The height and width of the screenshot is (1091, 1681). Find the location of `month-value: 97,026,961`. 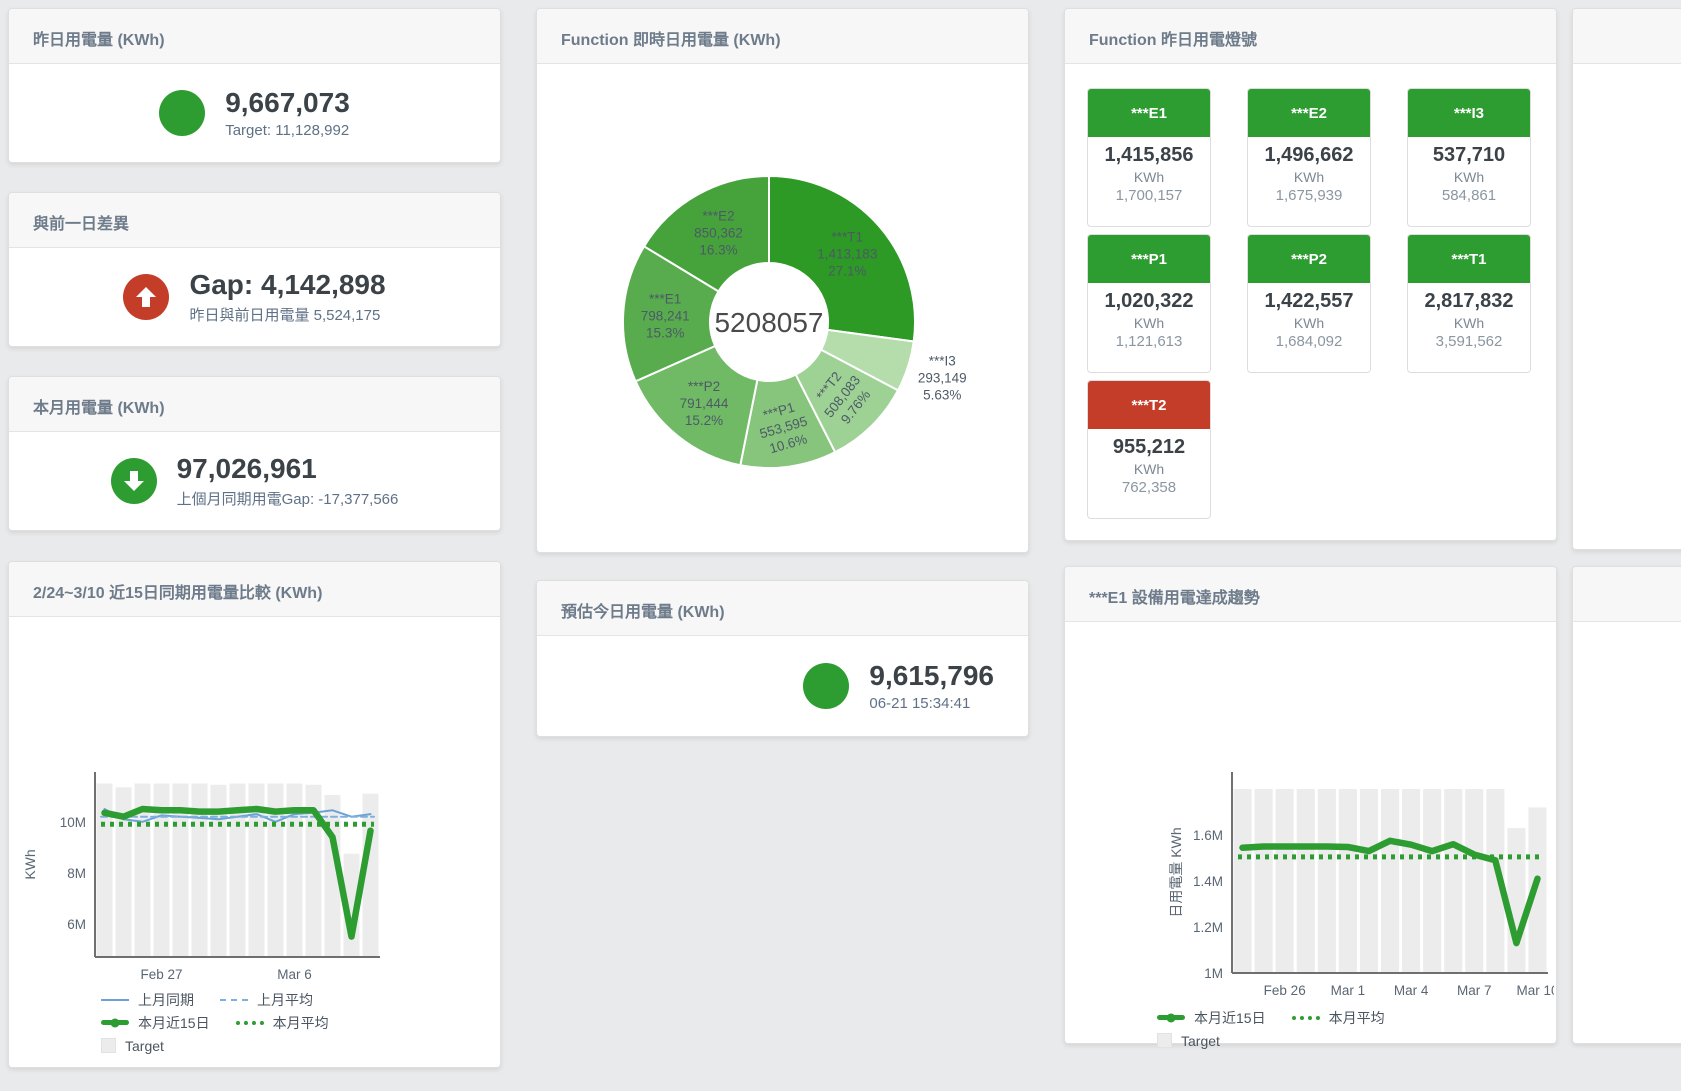

month-value: 97,026,961 is located at coordinates (246, 468).